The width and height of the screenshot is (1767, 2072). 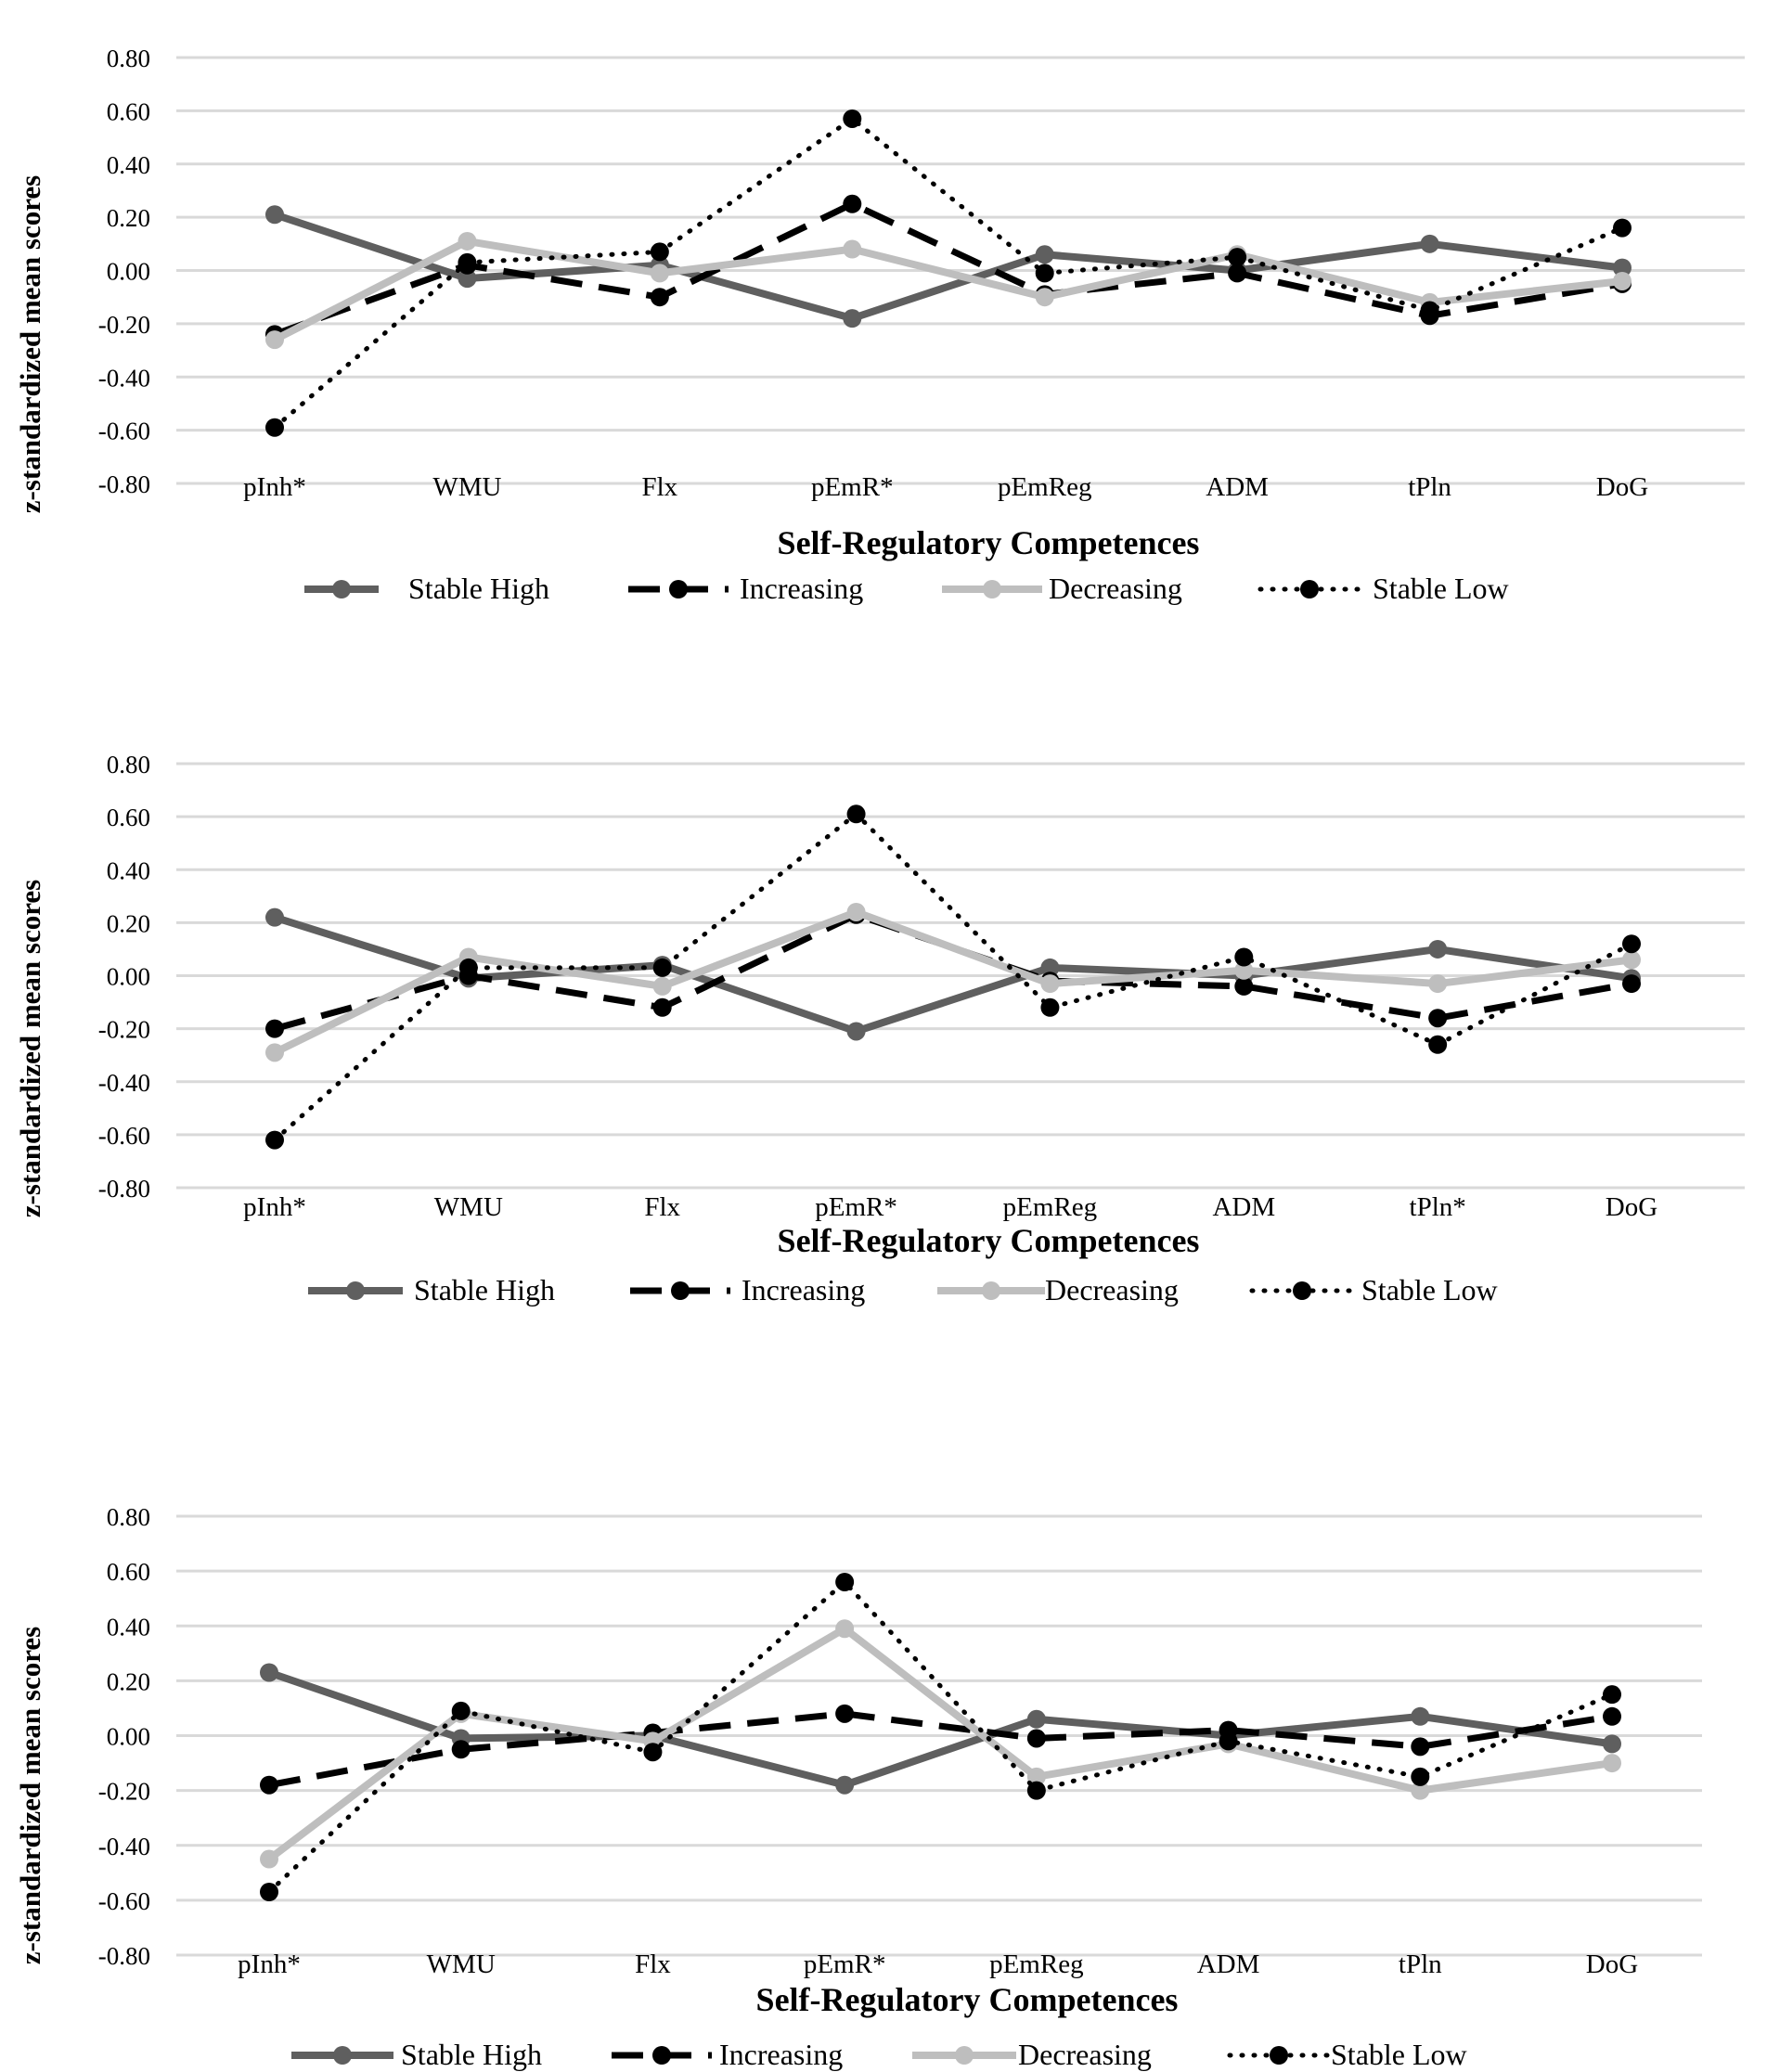 What do you see at coordinates (662, 1207) in the screenshot?
I see `x-tick-label: Flx` at bounding box center [662, 1207].